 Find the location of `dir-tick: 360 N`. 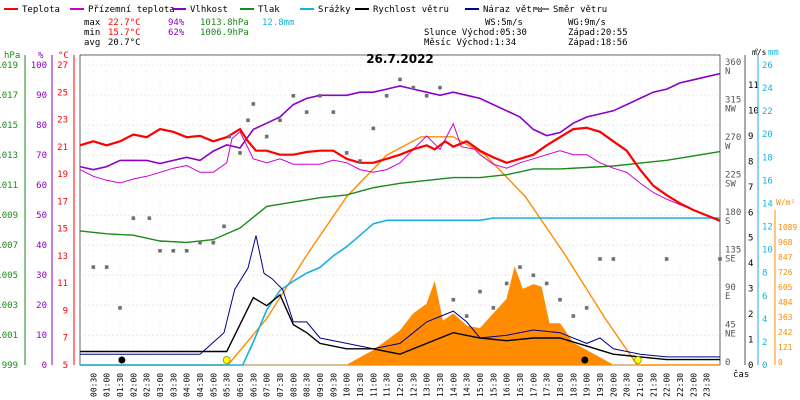

dir-tick: 360 N is located at coordinates (733, 67).